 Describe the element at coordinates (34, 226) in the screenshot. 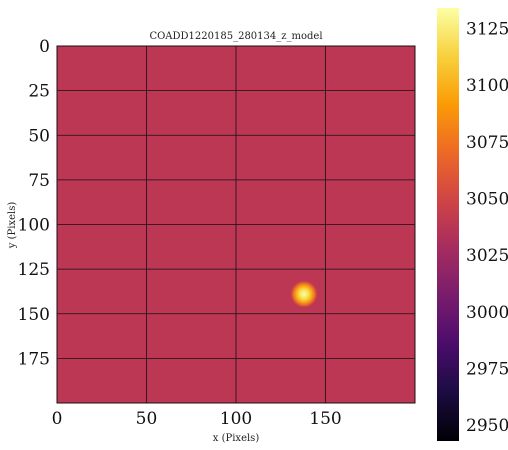

I see `y-tick-label-4: 100` at that location.